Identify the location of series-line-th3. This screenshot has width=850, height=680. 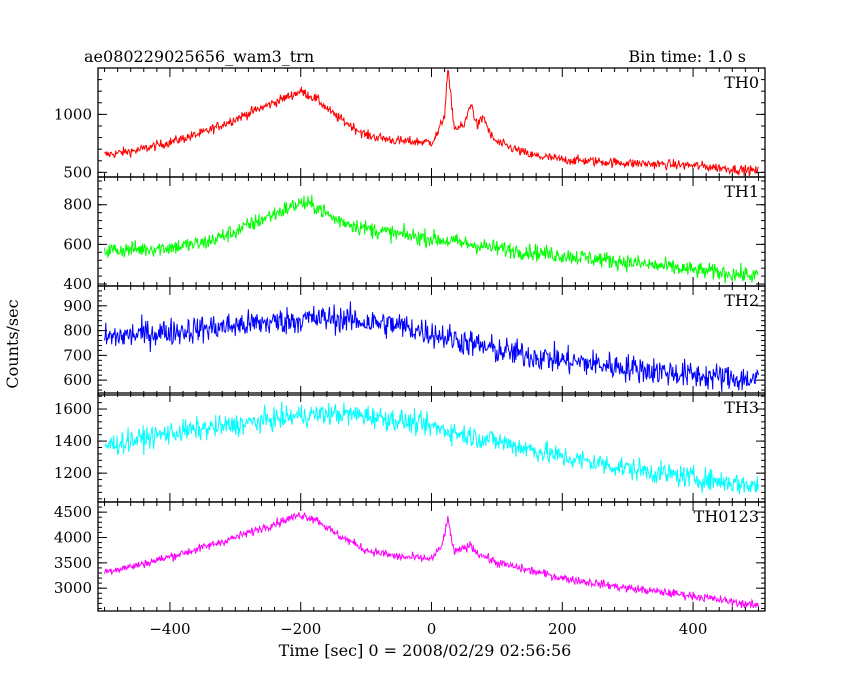
(431, 448).